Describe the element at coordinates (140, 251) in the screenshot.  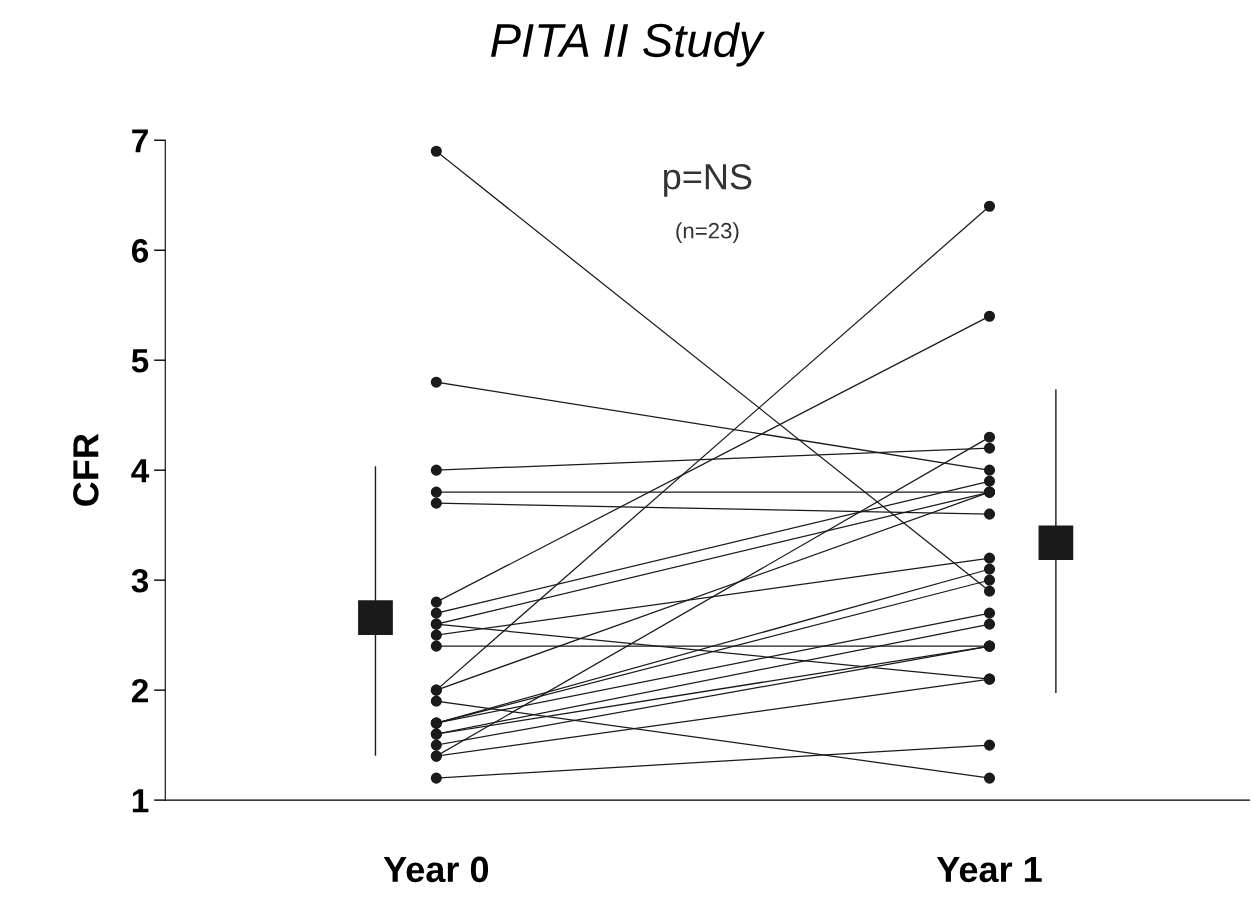
I see `y-tick-label: 6` at that location.